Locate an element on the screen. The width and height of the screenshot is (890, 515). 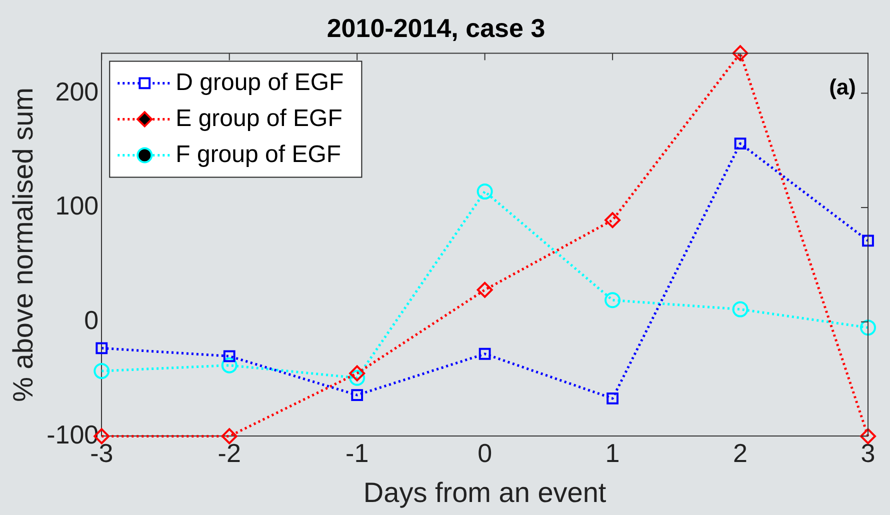
y-tick-label: 100 is located at coordinates (77, 205).